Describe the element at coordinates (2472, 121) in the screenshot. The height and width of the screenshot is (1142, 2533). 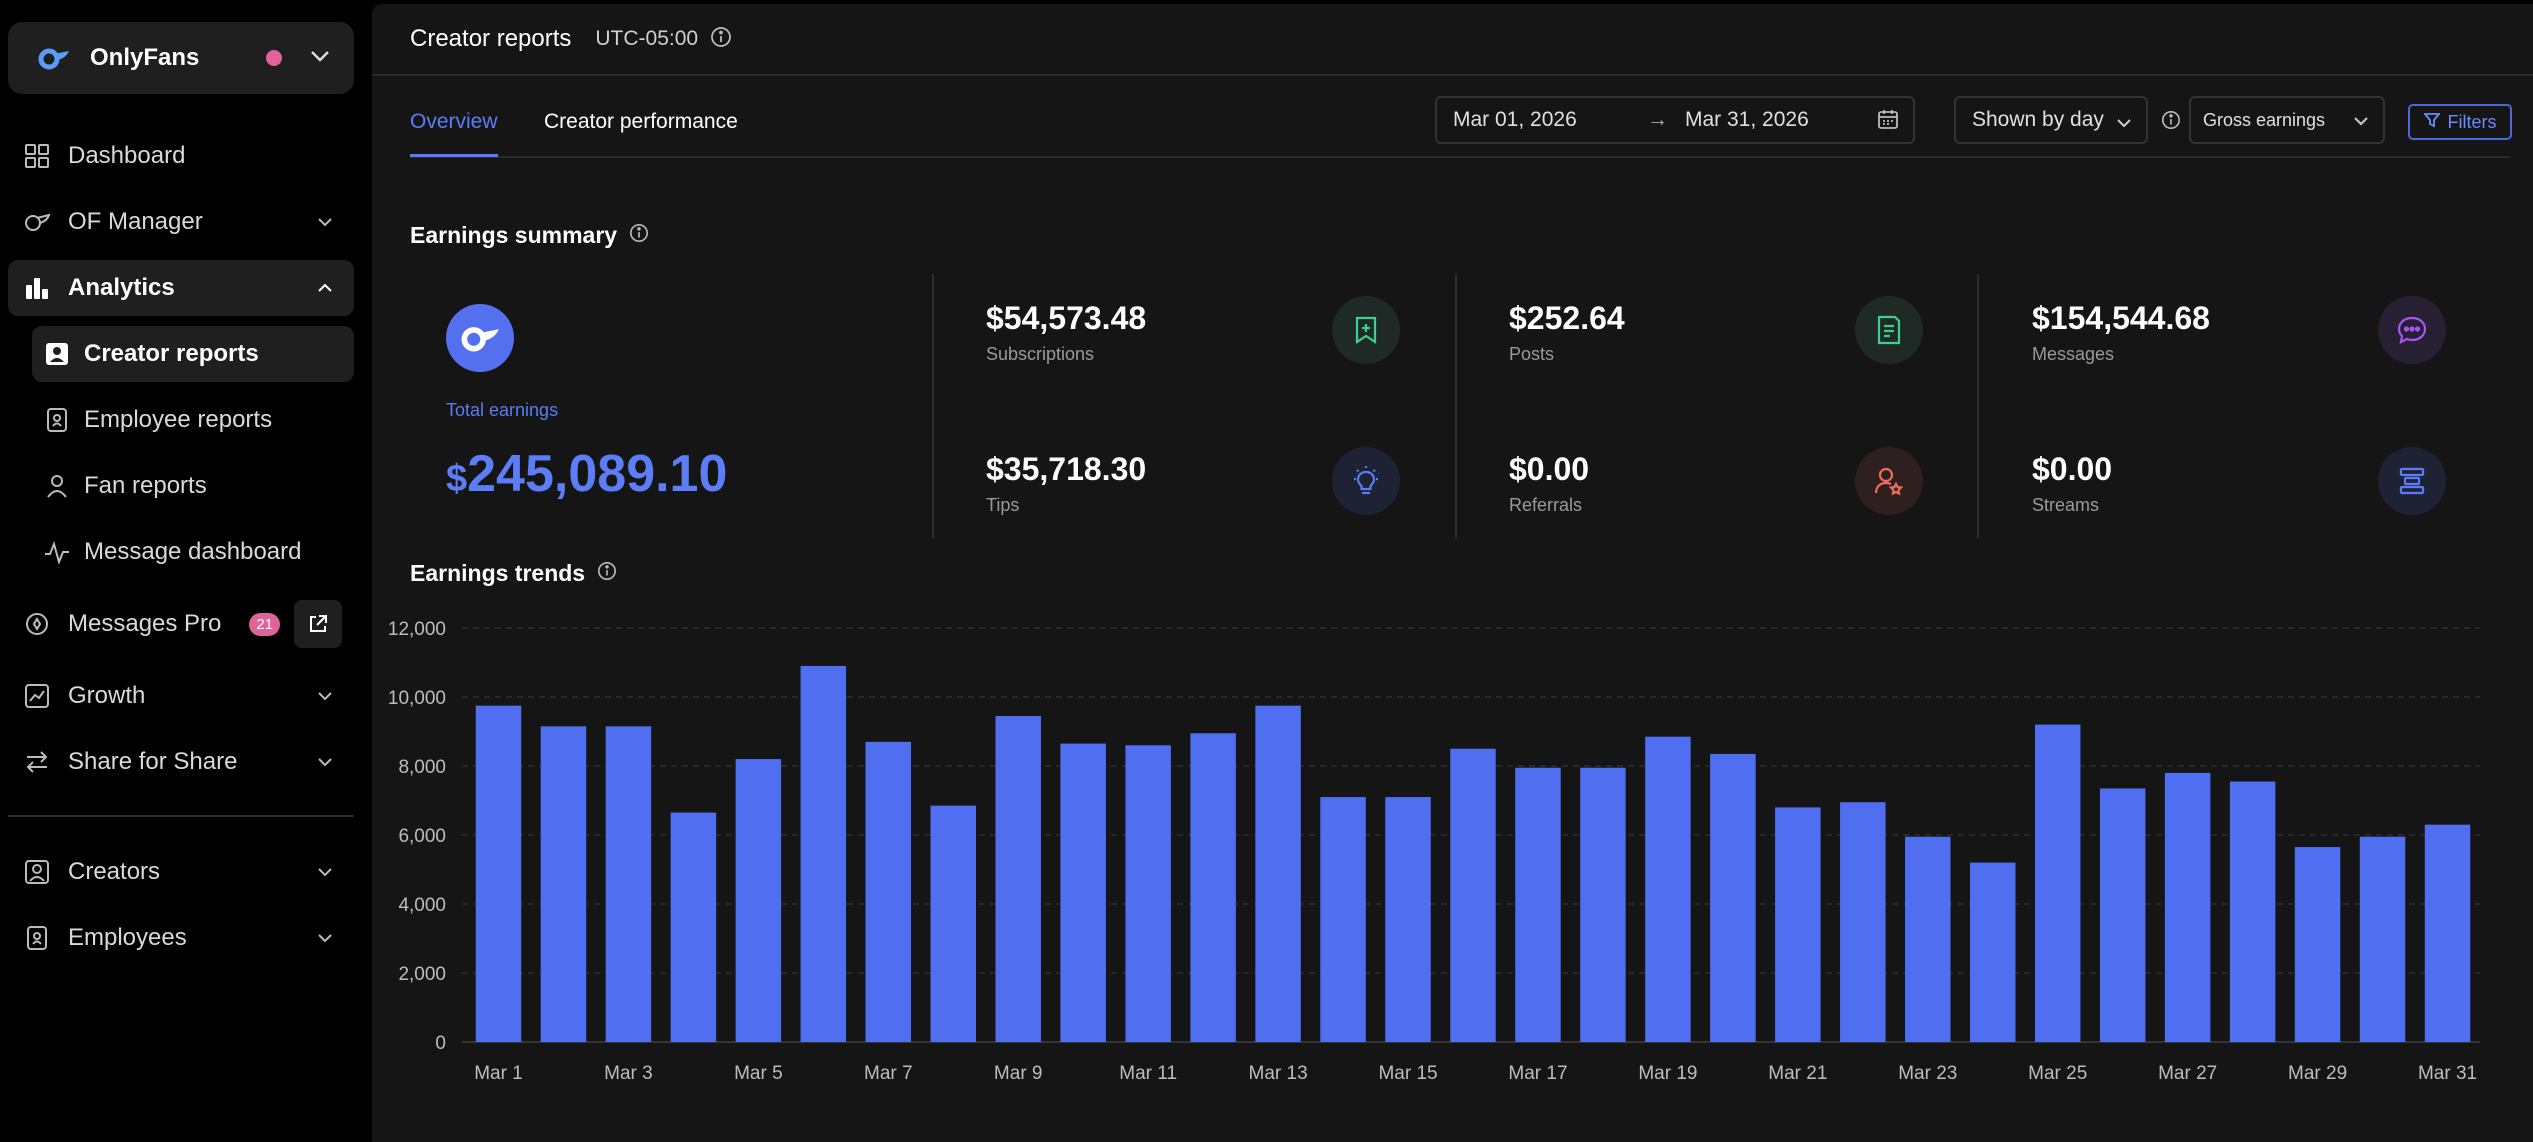
I see `filters-label: Filters` at that location.